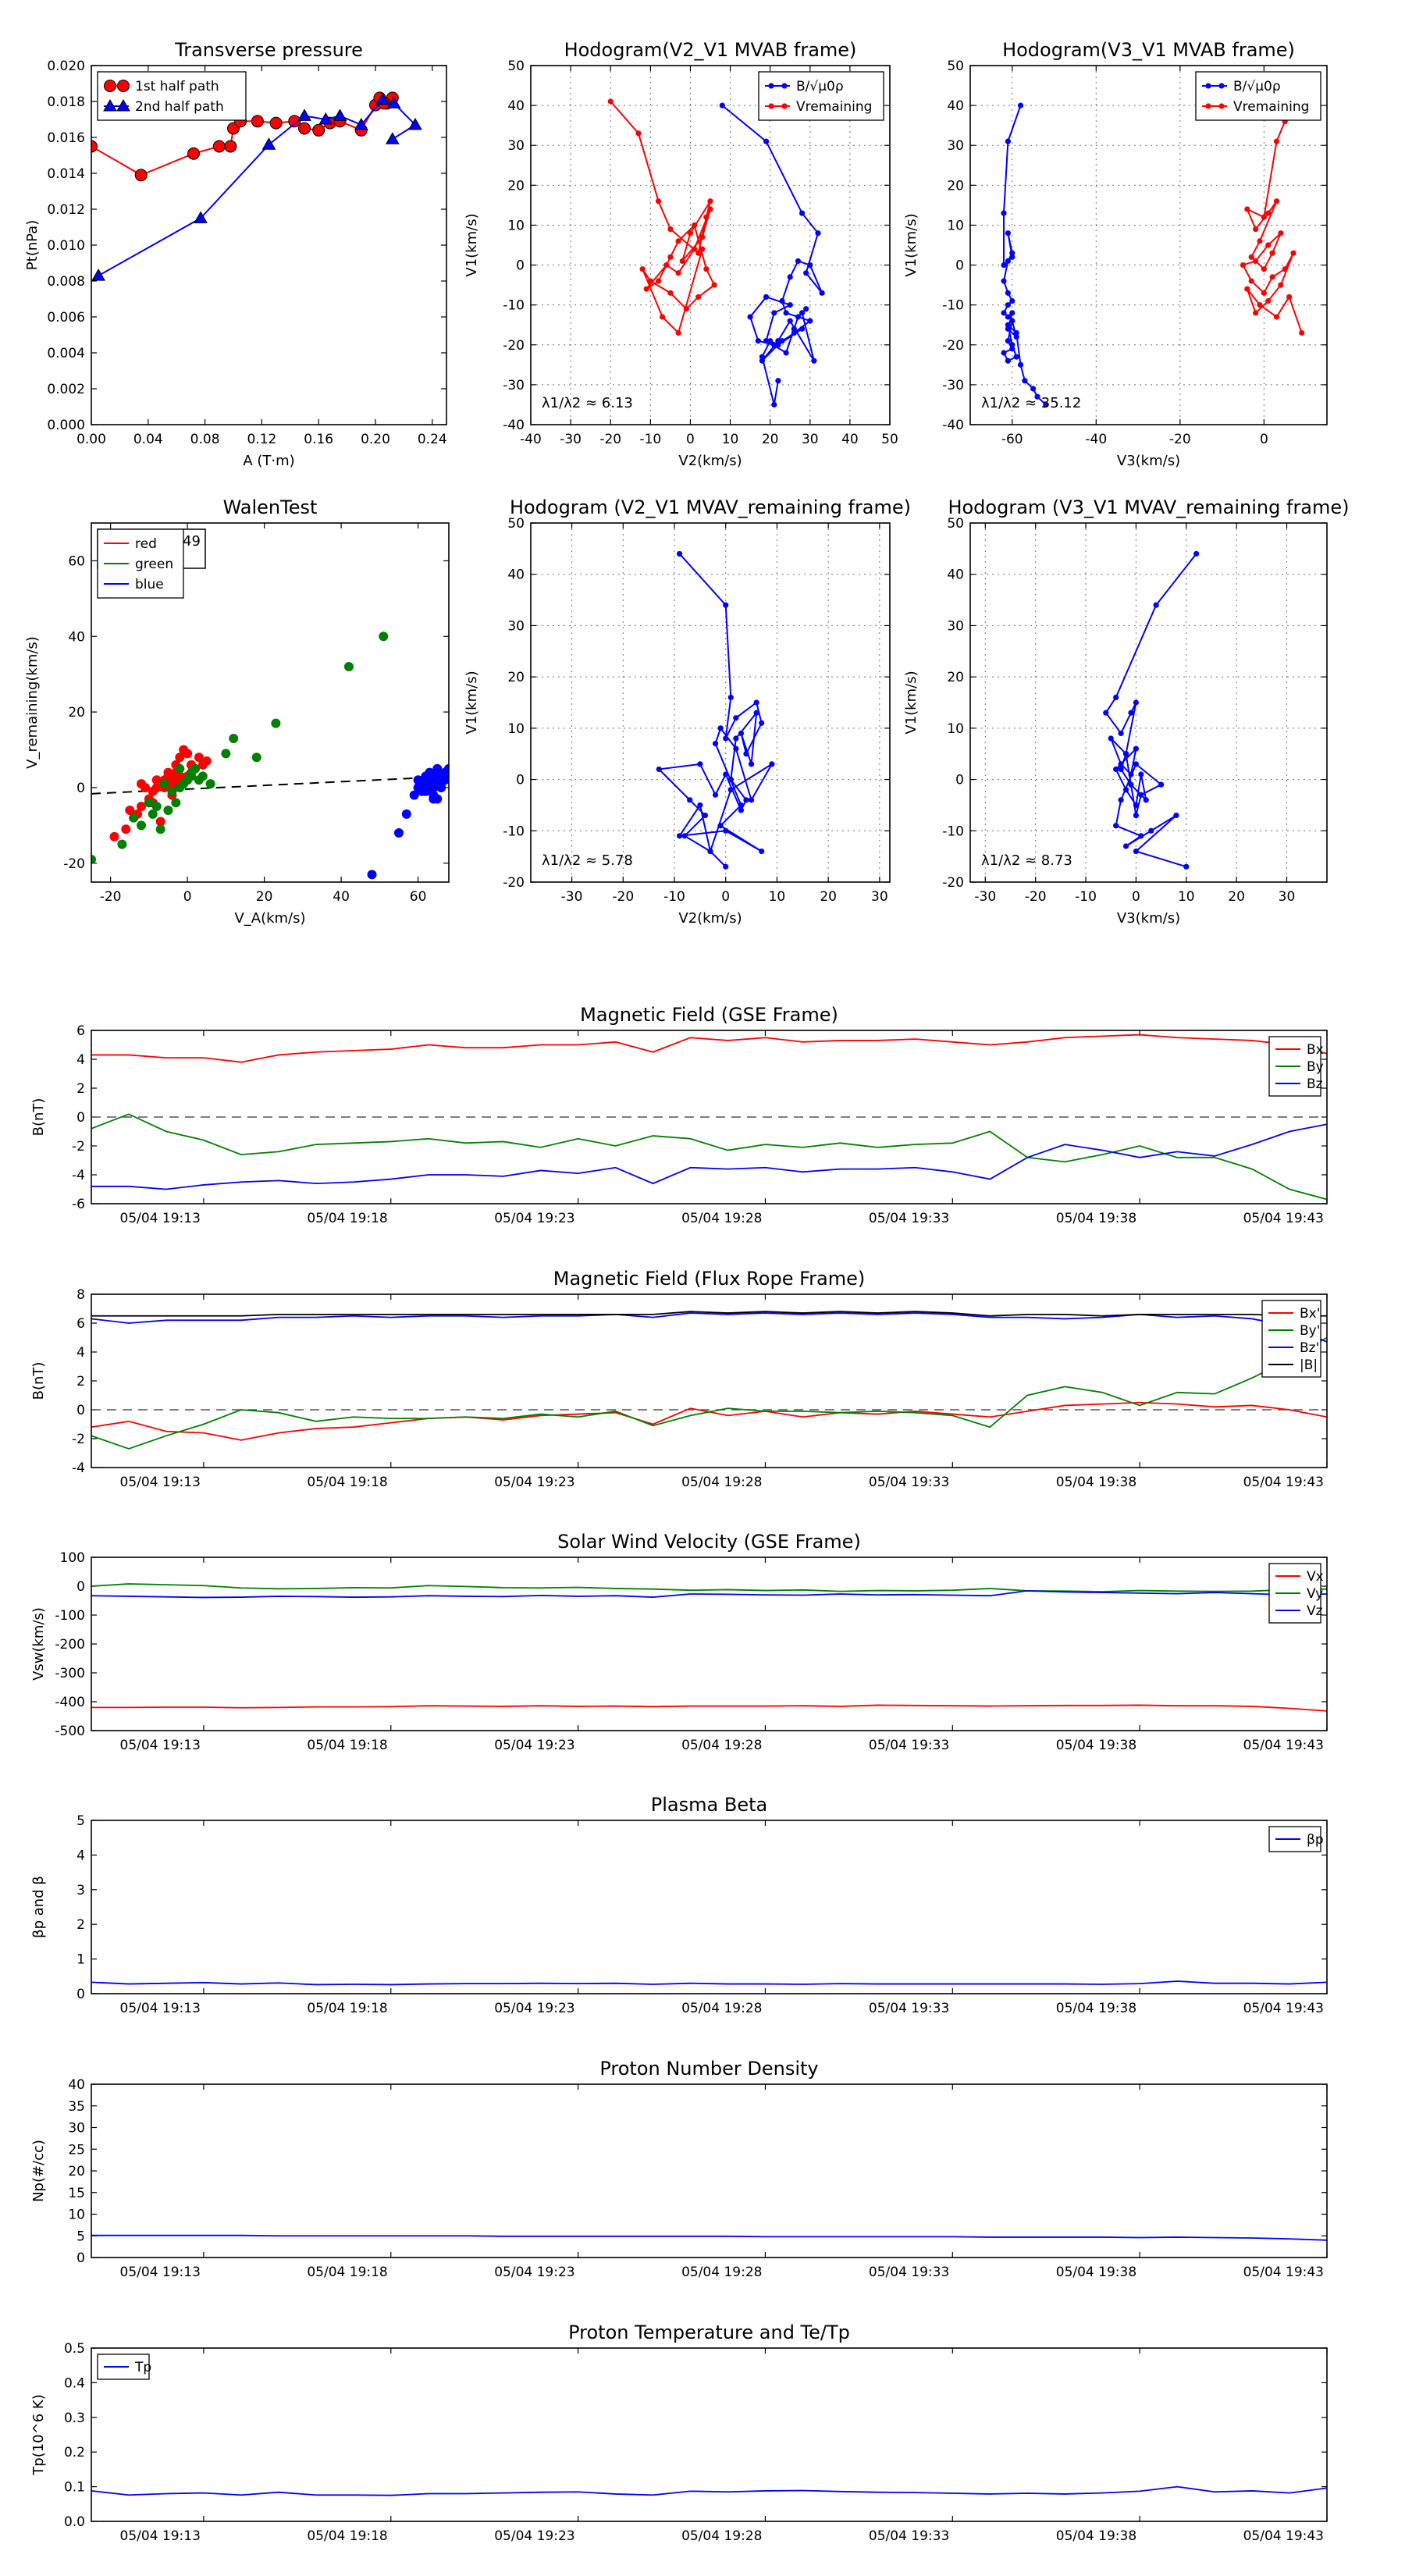 Image resolution: width=1405 pixels, height=2576 pixels. I want to click on x-tick-label: 05/04 19:33, so click(909, 1218).